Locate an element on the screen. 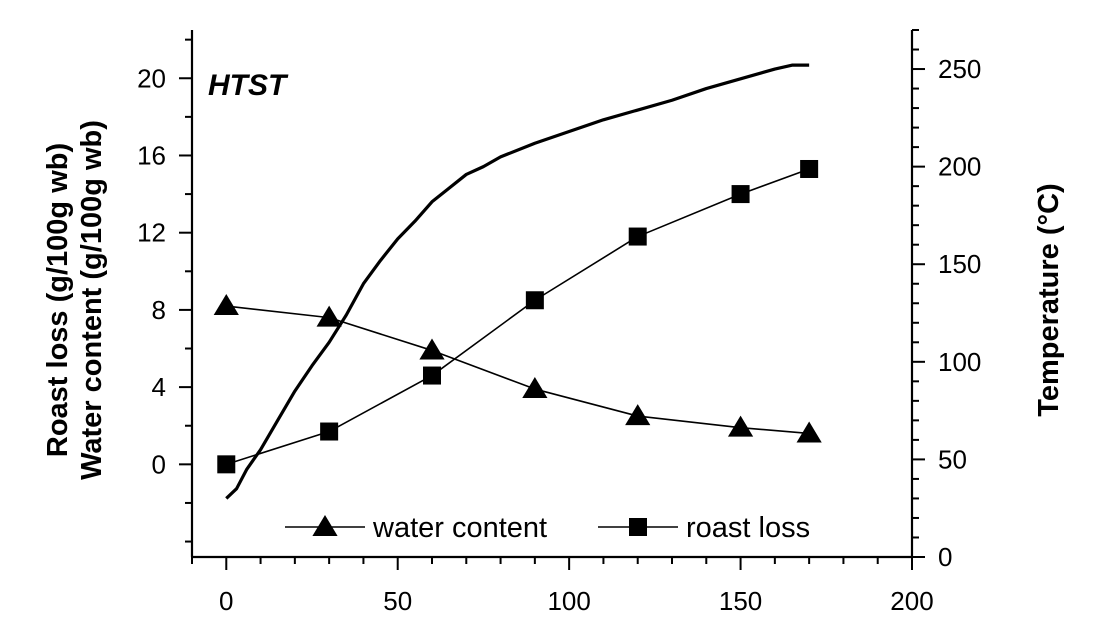 The width and height of the screenshot is (1100, 634). y-right-tick-label: 150 is located at coordinates (959, 264).